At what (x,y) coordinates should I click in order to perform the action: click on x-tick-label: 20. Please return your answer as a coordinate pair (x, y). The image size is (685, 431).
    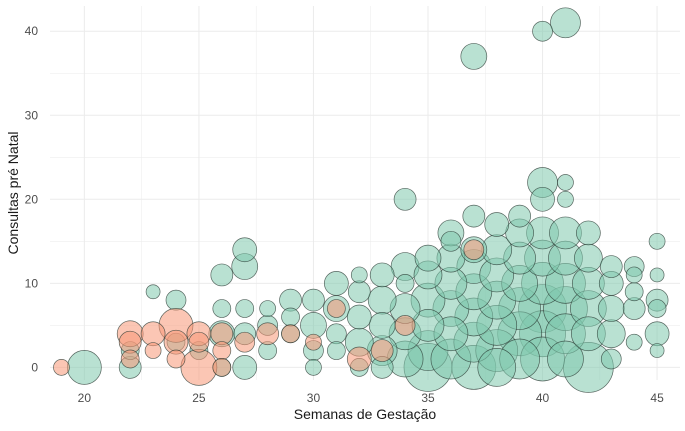
    Looking at the image, I should click on (85, 398).